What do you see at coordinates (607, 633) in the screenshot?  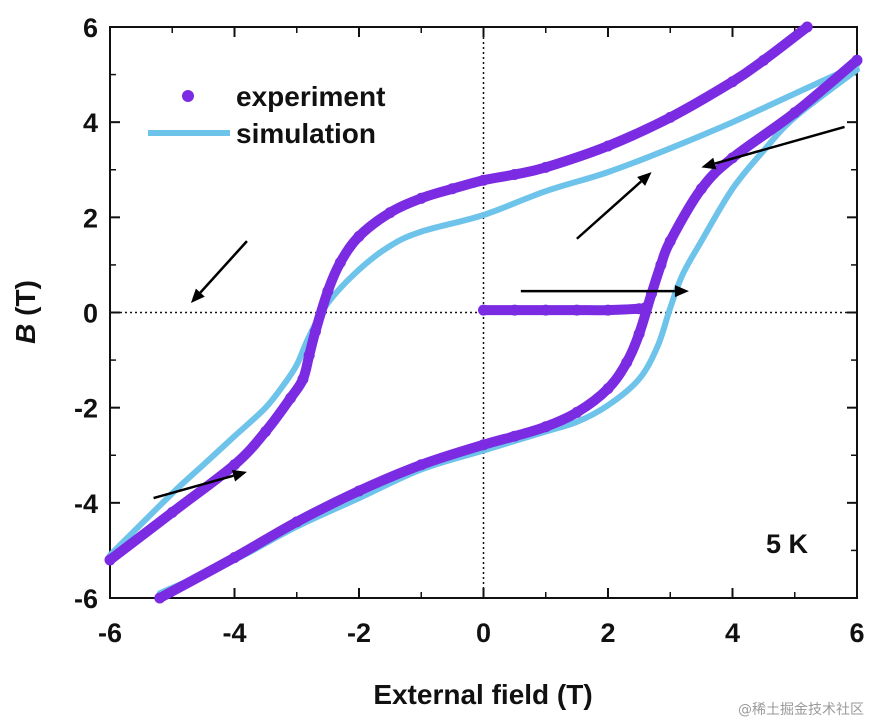 I see `x-tick-label: 2` at bounding box center [607, 633].